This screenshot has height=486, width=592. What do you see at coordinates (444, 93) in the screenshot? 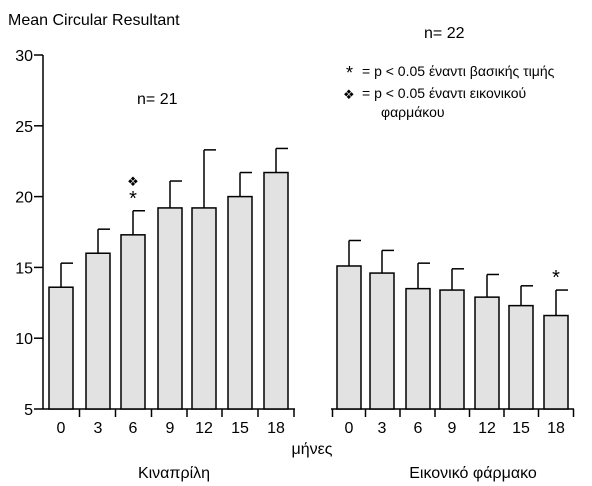
I see `legend-diamond-text: = p < 0.05 έναντι εικονικού` at bounding box center [444, 93].